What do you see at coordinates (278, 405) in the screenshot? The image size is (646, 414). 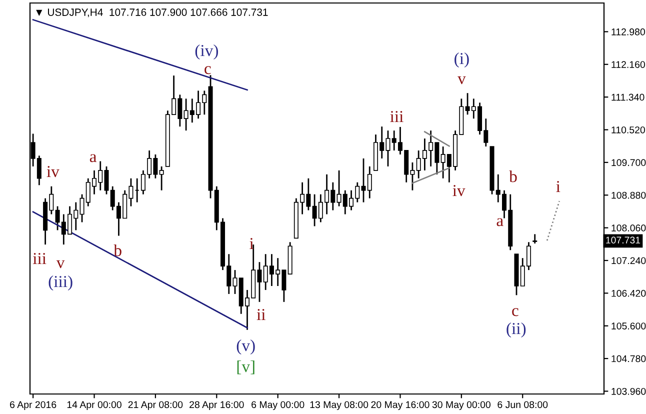 I see `x-tick-label: 6 May 00:00` at bounding box center [278, 405].